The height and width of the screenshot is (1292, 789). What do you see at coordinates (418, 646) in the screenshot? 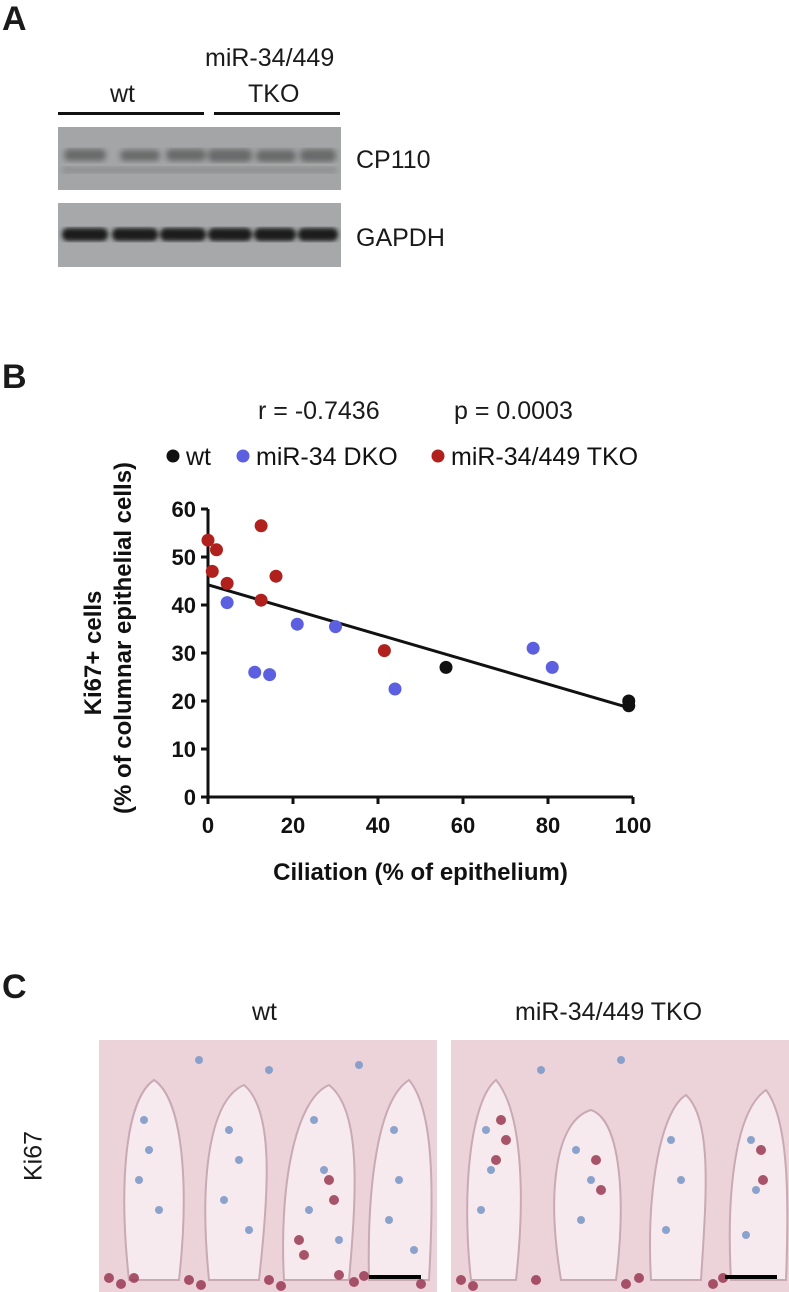
I see `regression-line` at bounding box center [418, 646].